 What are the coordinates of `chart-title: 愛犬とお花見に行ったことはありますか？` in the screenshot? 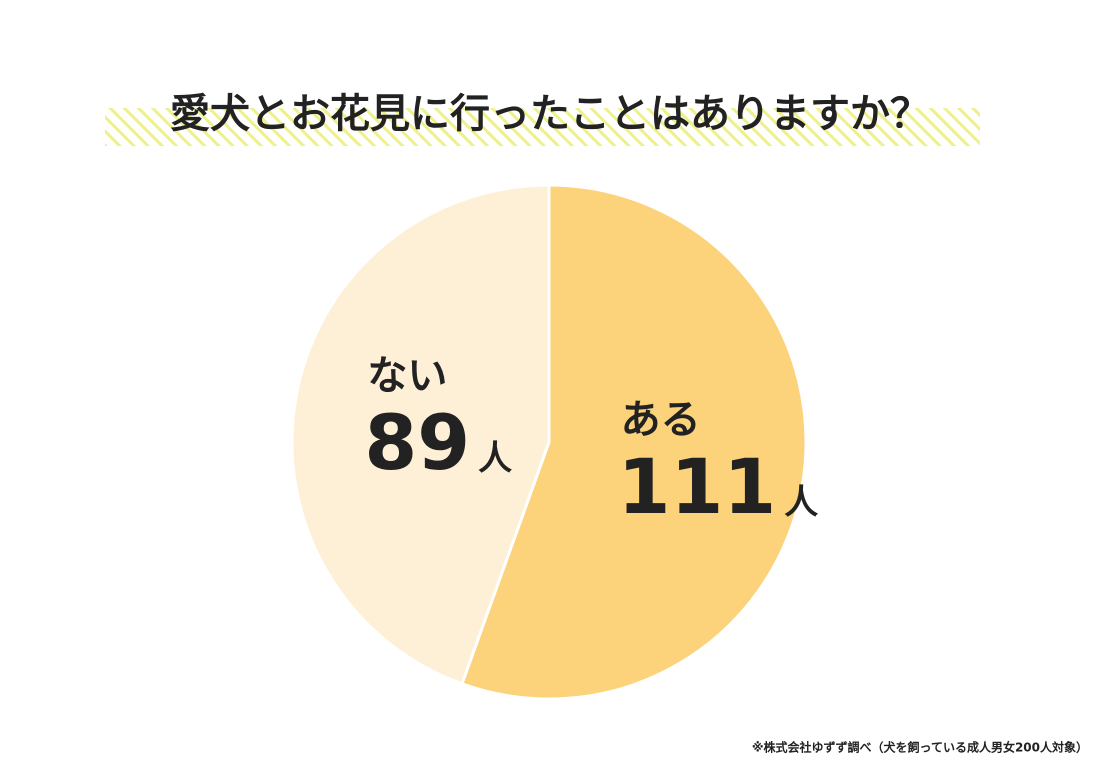 It's located at (550, 114).